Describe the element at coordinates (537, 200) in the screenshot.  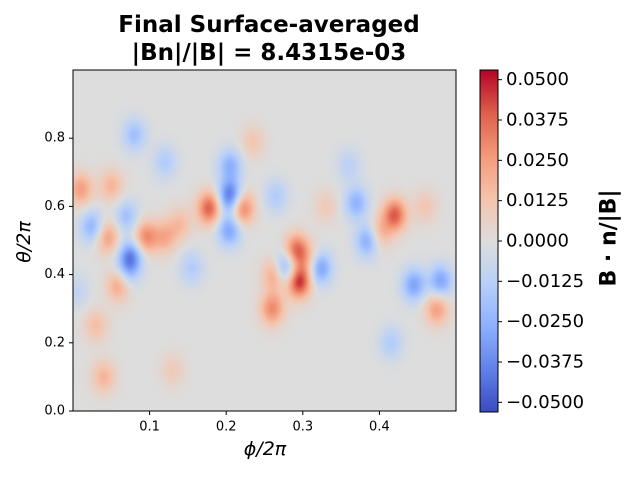
I see `colorbar-tick-label: 0.0125` at that location.